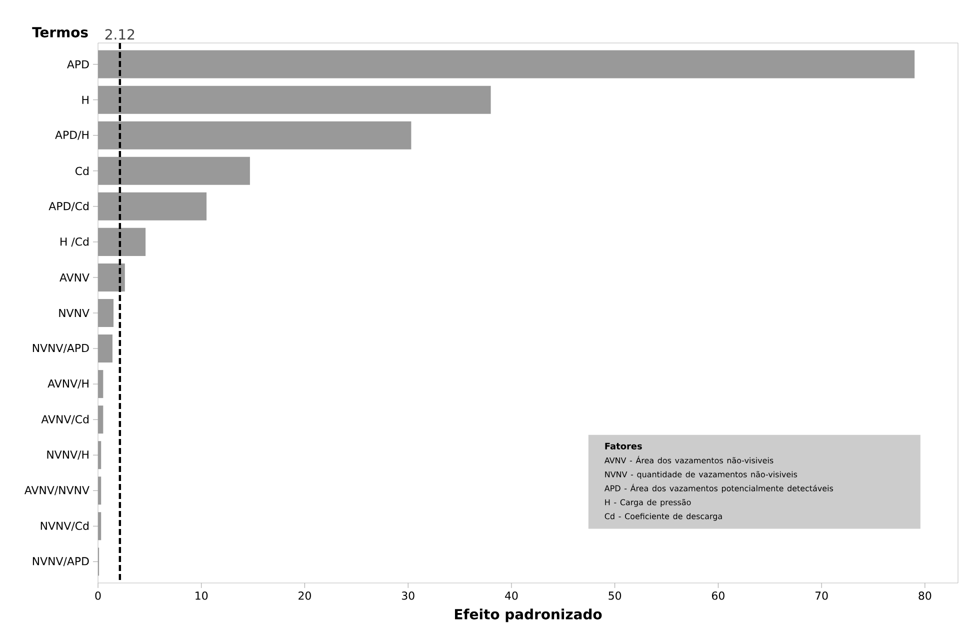 The width and height of the screenshot is (966, 644). I want to click on y-tick-label: NVNV/H, so click(67, 455).